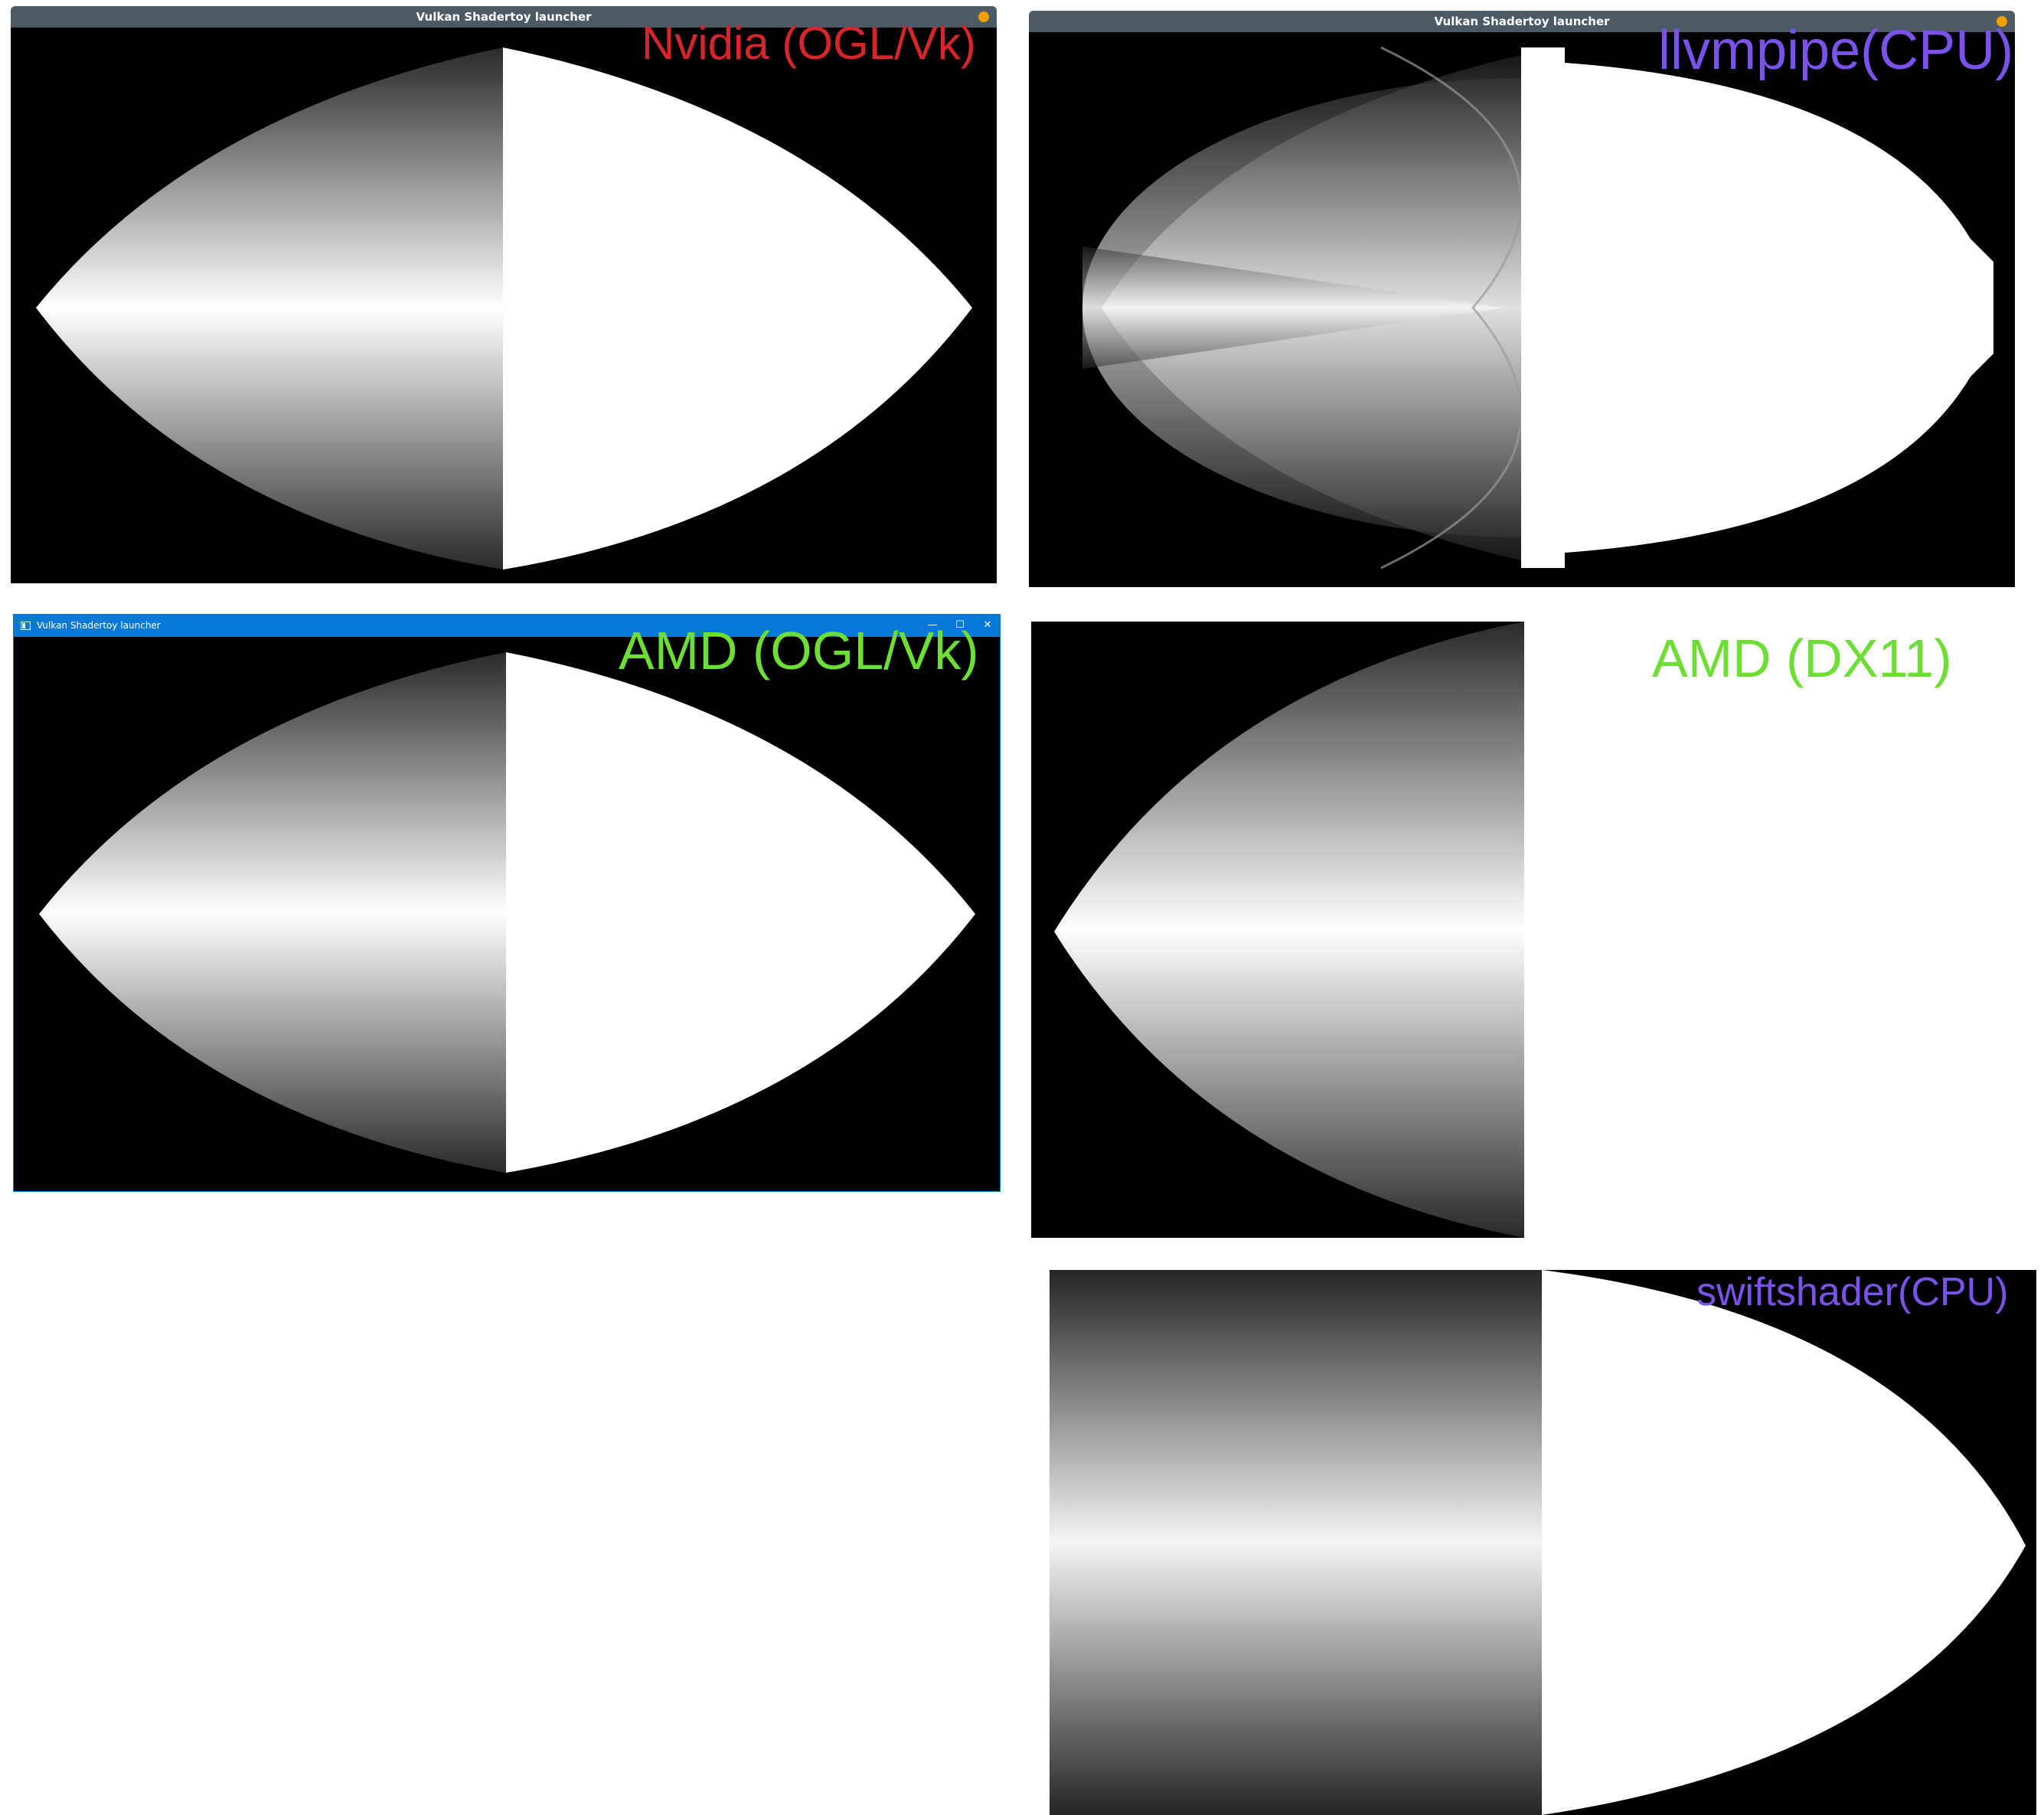 This screenshot has width=2044, height=1815. I want to click on minimize-icon: —, so click(932, 625).